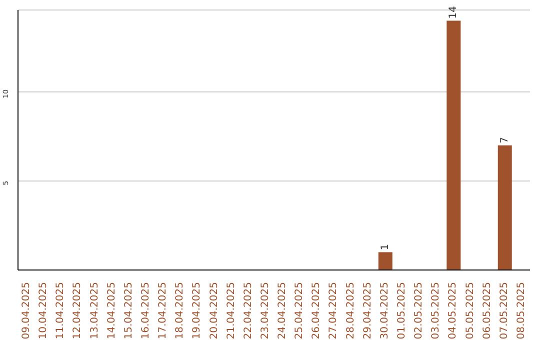  I want to click on x-tick-label: 06.05.2025, so click(487, 311).